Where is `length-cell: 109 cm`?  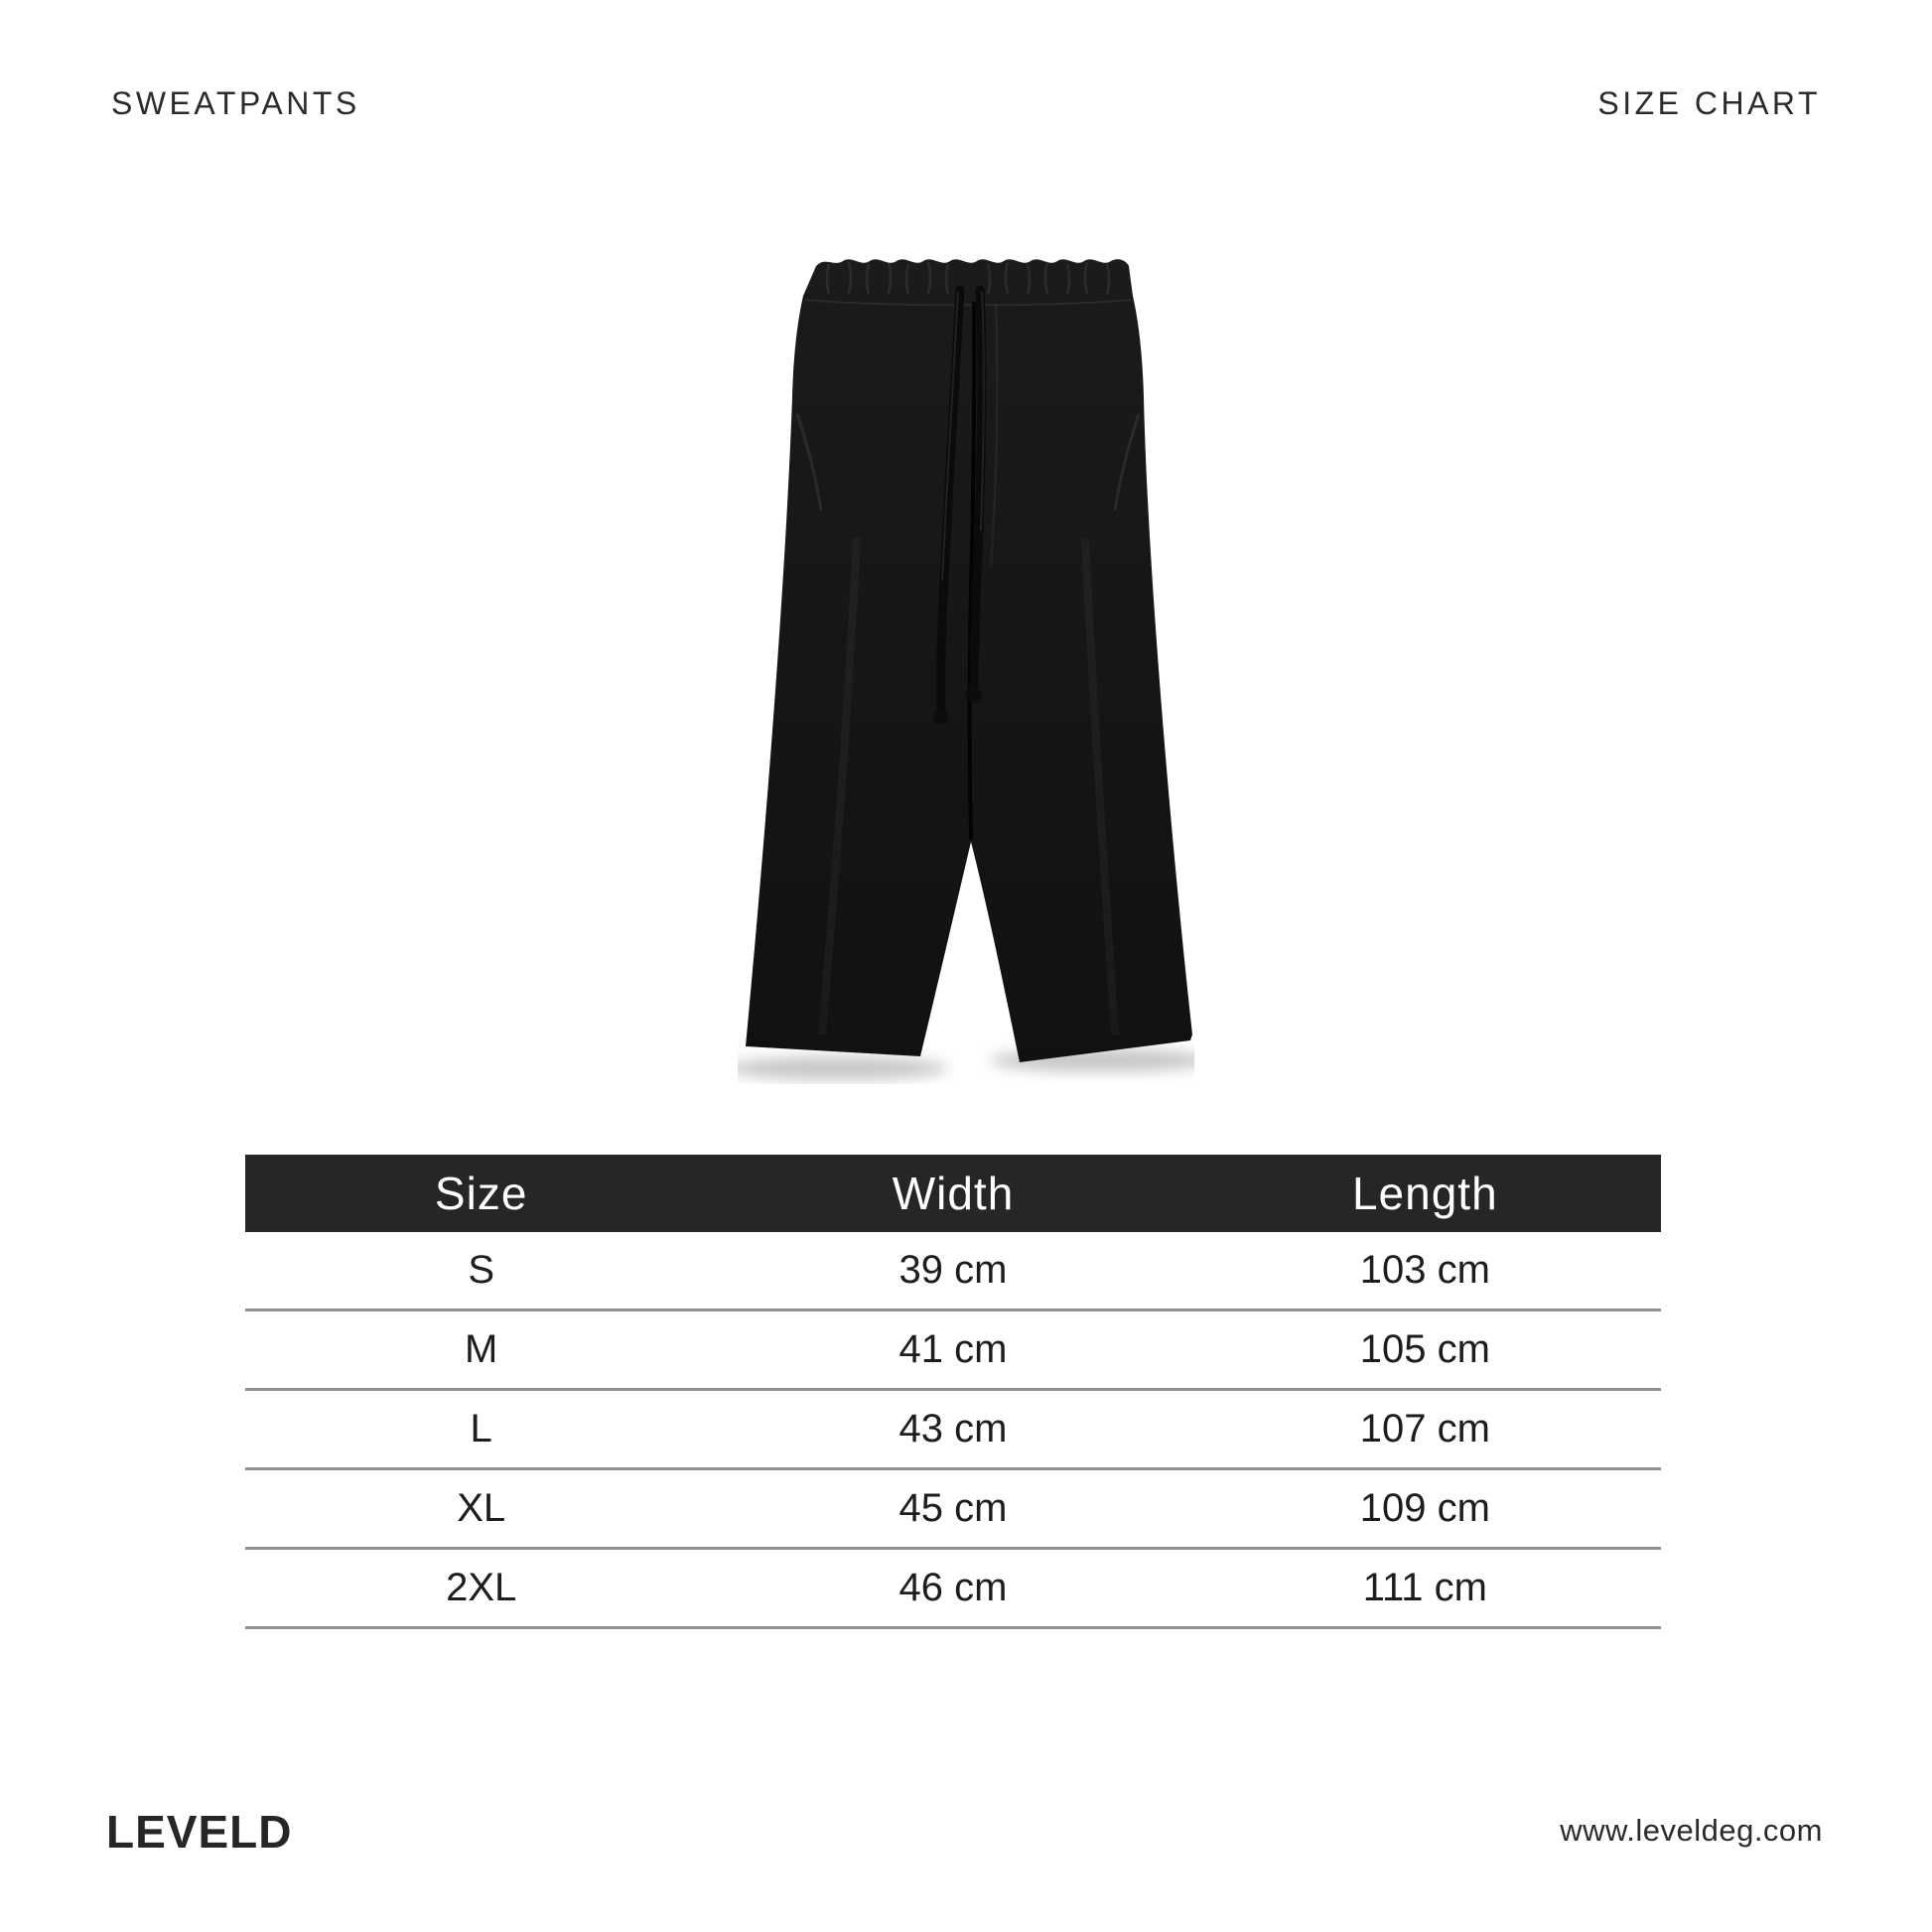 length-cell: 109 cm is located at coordinates (1425, 1509).